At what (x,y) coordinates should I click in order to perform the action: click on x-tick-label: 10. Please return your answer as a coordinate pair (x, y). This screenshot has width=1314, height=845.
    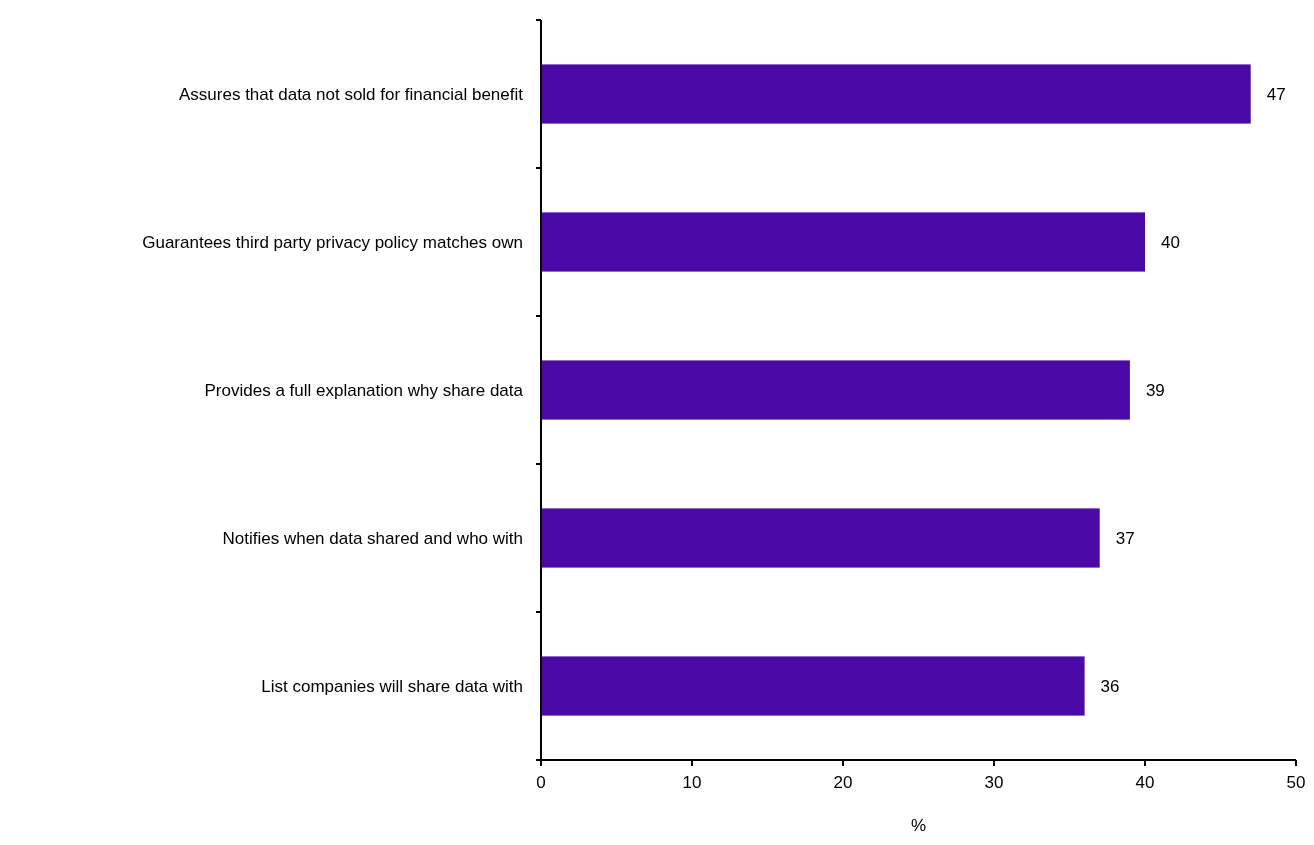
    Looking at the image, I should click on (692, 782).